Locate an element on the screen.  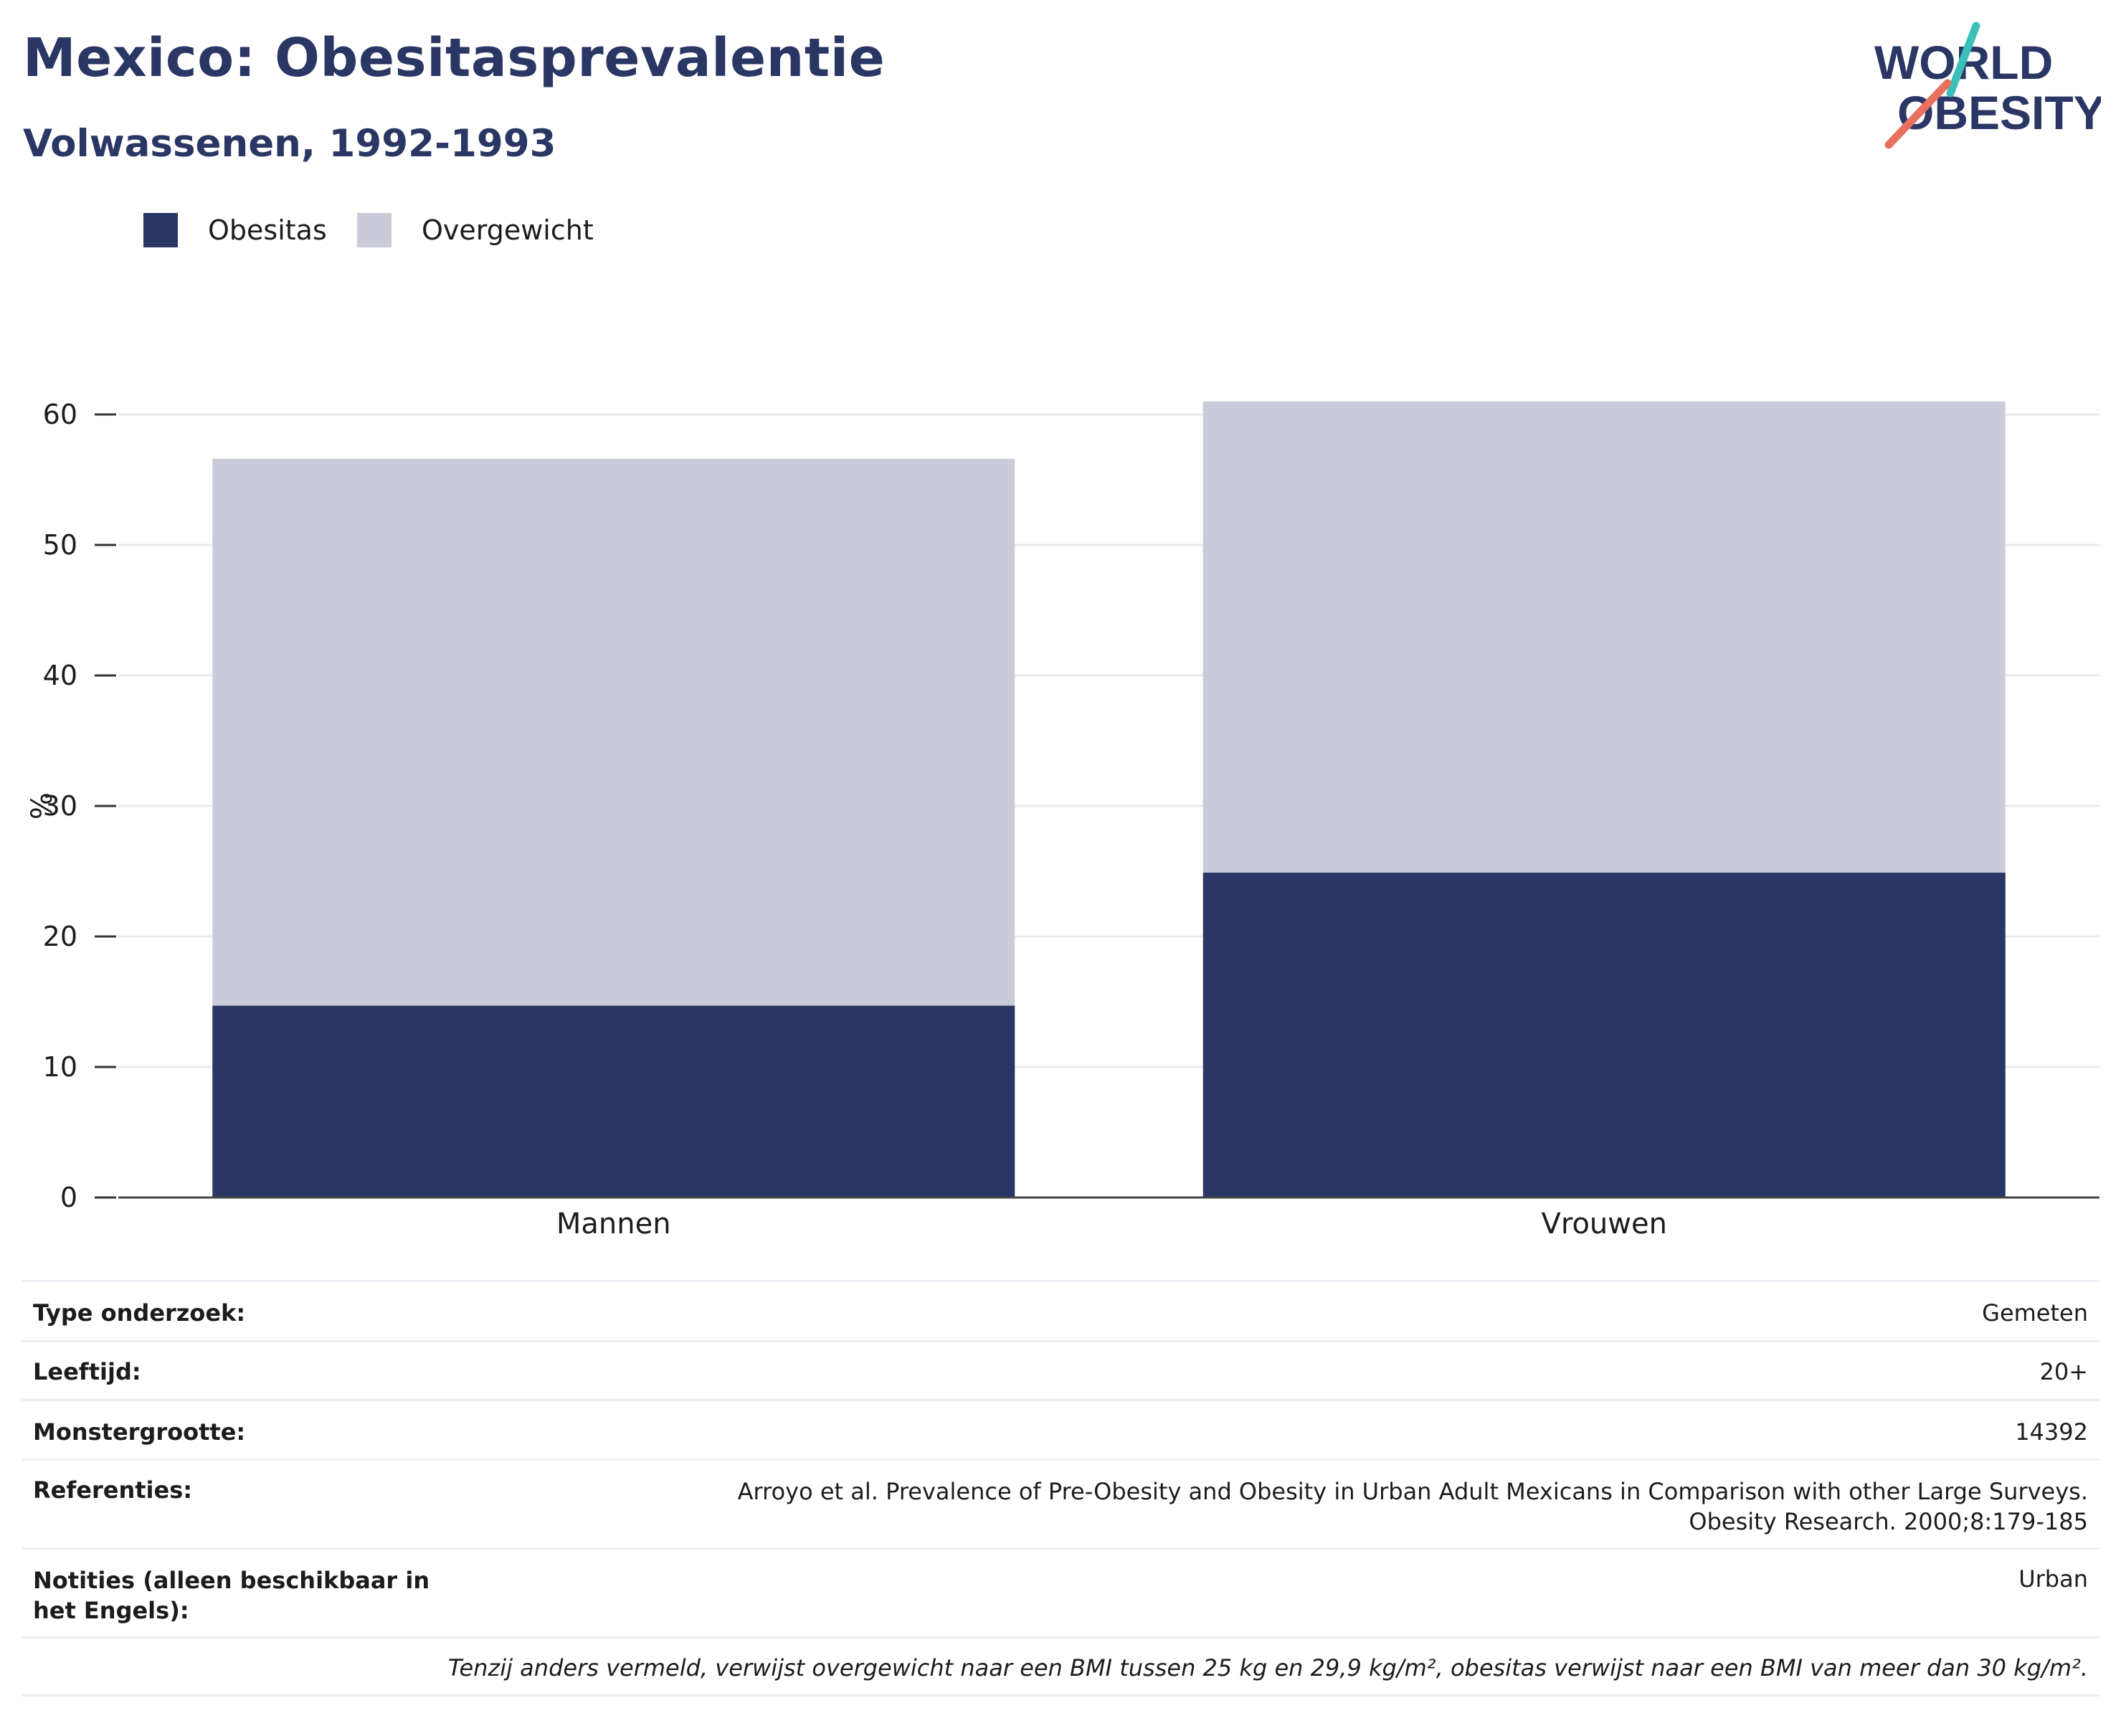
info-row-sample-size: Monstergrootte: 14392 is located at coordinates (1060, 1429).